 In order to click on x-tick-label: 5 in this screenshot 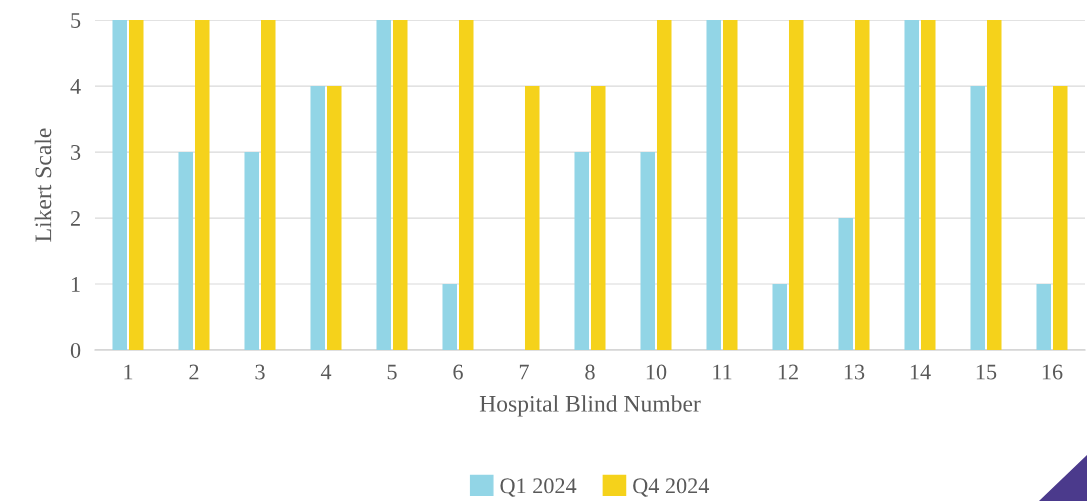, I will do `click(392, 372)`.